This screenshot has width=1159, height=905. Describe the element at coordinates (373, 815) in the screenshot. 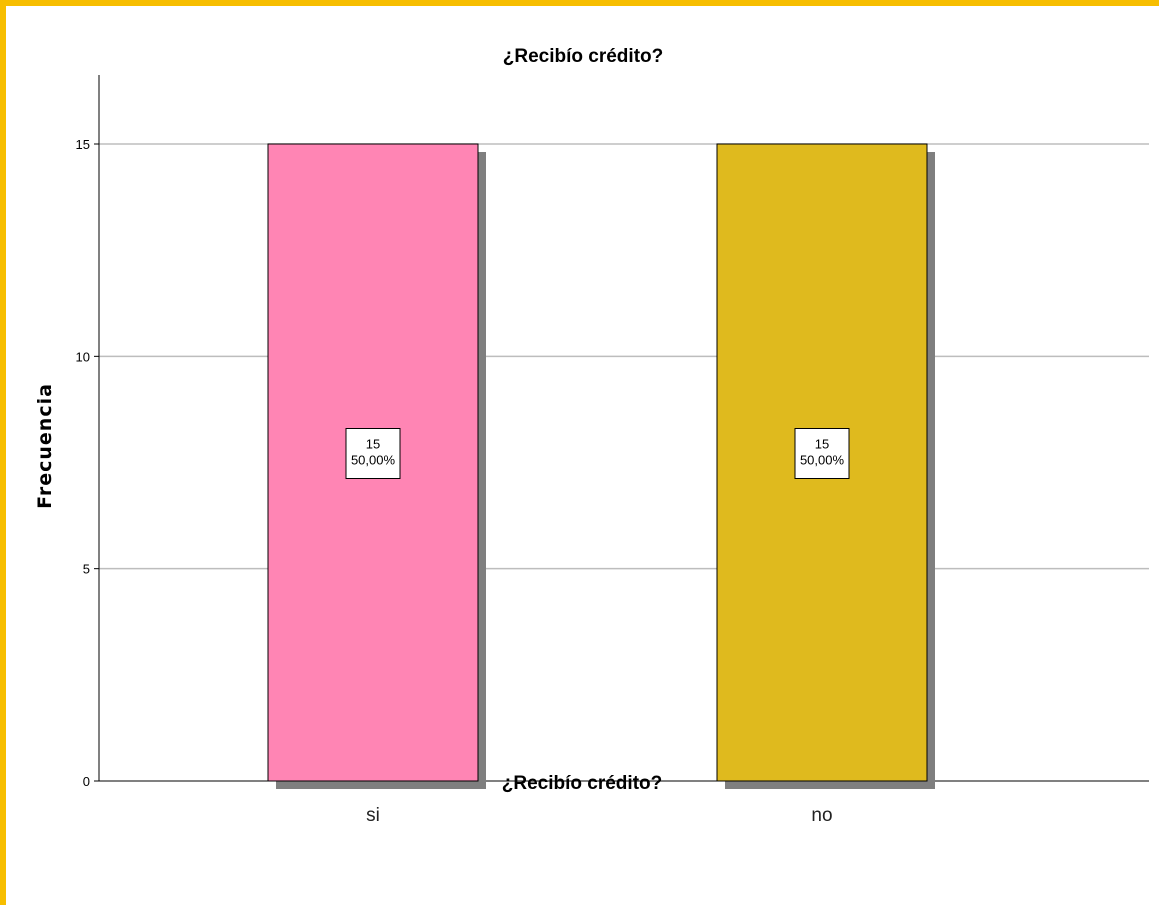

I see `x-tick-label: si` at that location.